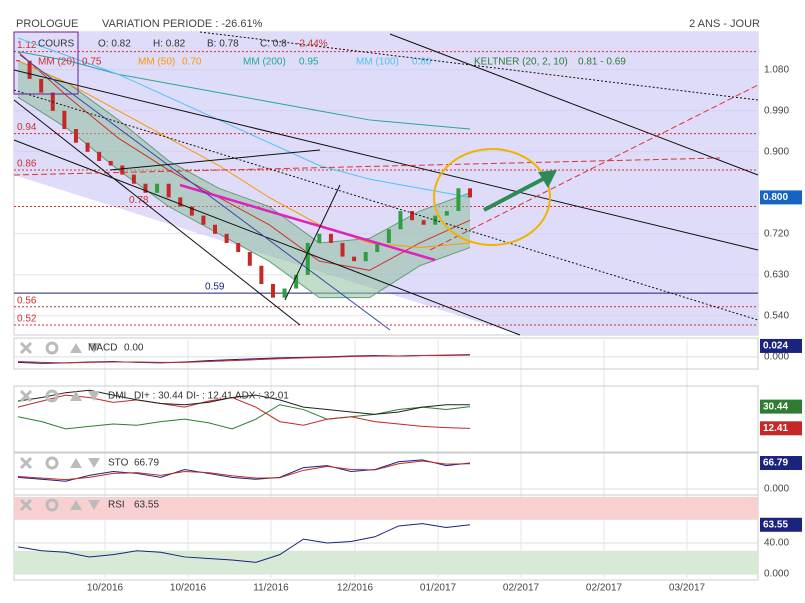 This screenshot has height=603, width=805. What do you see at coordinates (27, 164) in the screenshot?
I see `level-label: 0.86` at bounding box center [27, 164].